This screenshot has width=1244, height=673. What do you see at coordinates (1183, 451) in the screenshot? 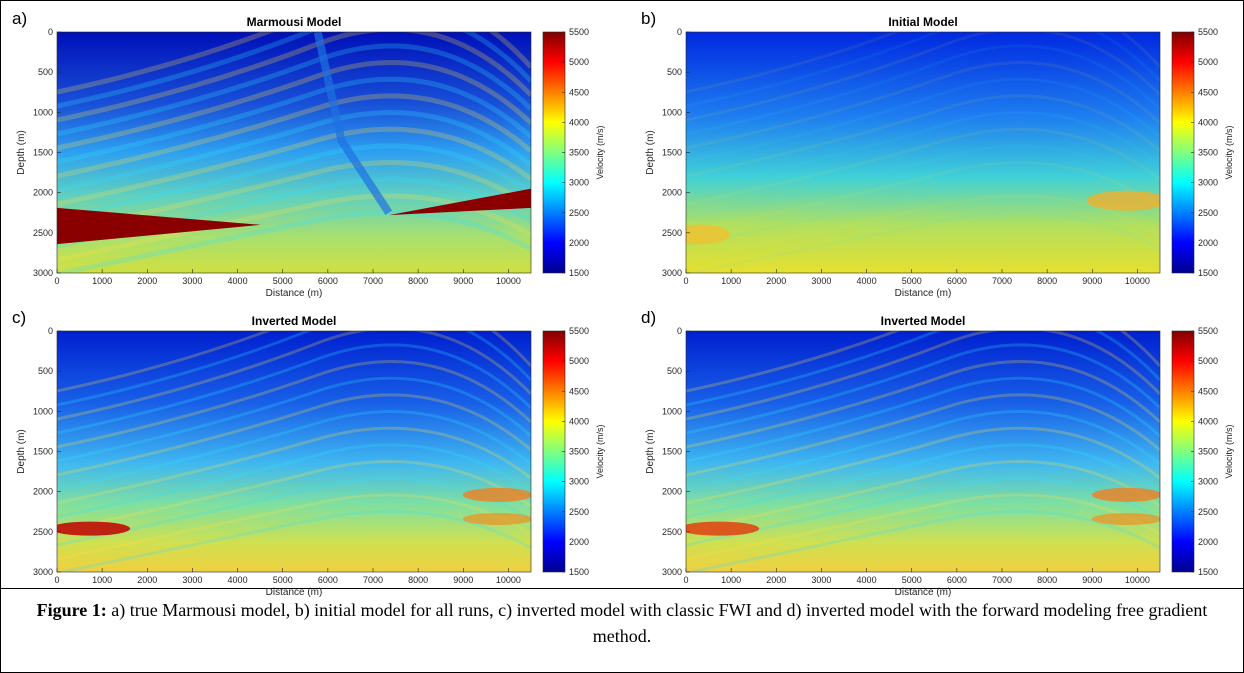
I see `colorbar` at bounding box center [1183, 451].